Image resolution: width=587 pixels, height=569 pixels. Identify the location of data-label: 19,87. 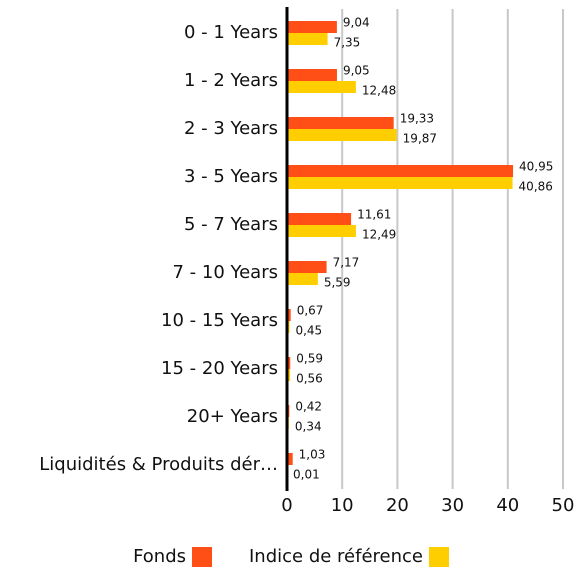
(420, 139).